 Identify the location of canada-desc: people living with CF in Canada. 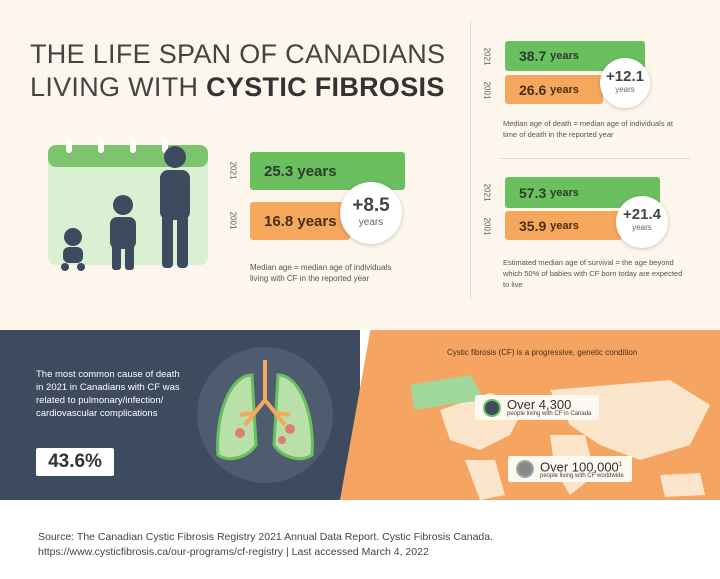
(549, 414).